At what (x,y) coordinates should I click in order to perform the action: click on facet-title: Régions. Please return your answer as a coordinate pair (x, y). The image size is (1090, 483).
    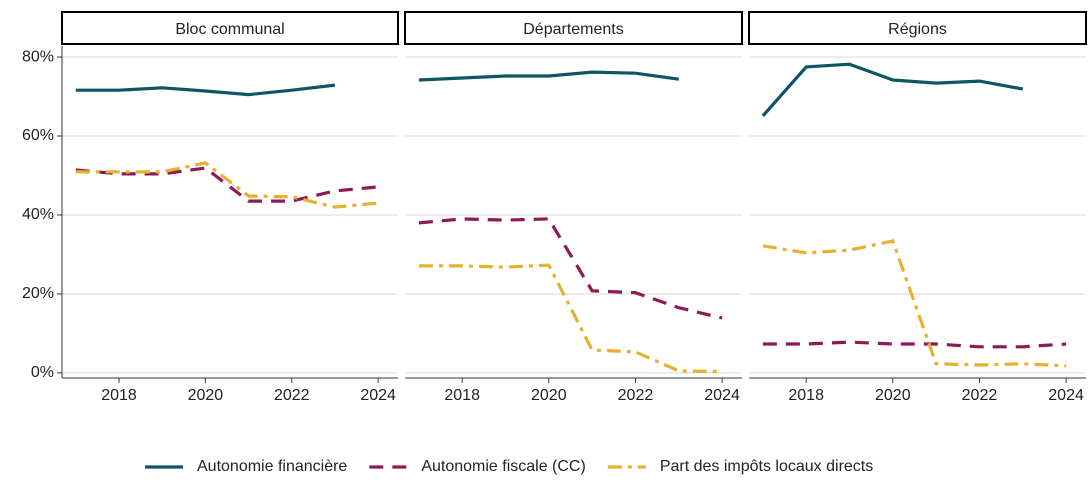
    Looking at the image, I should click on (917, 29).